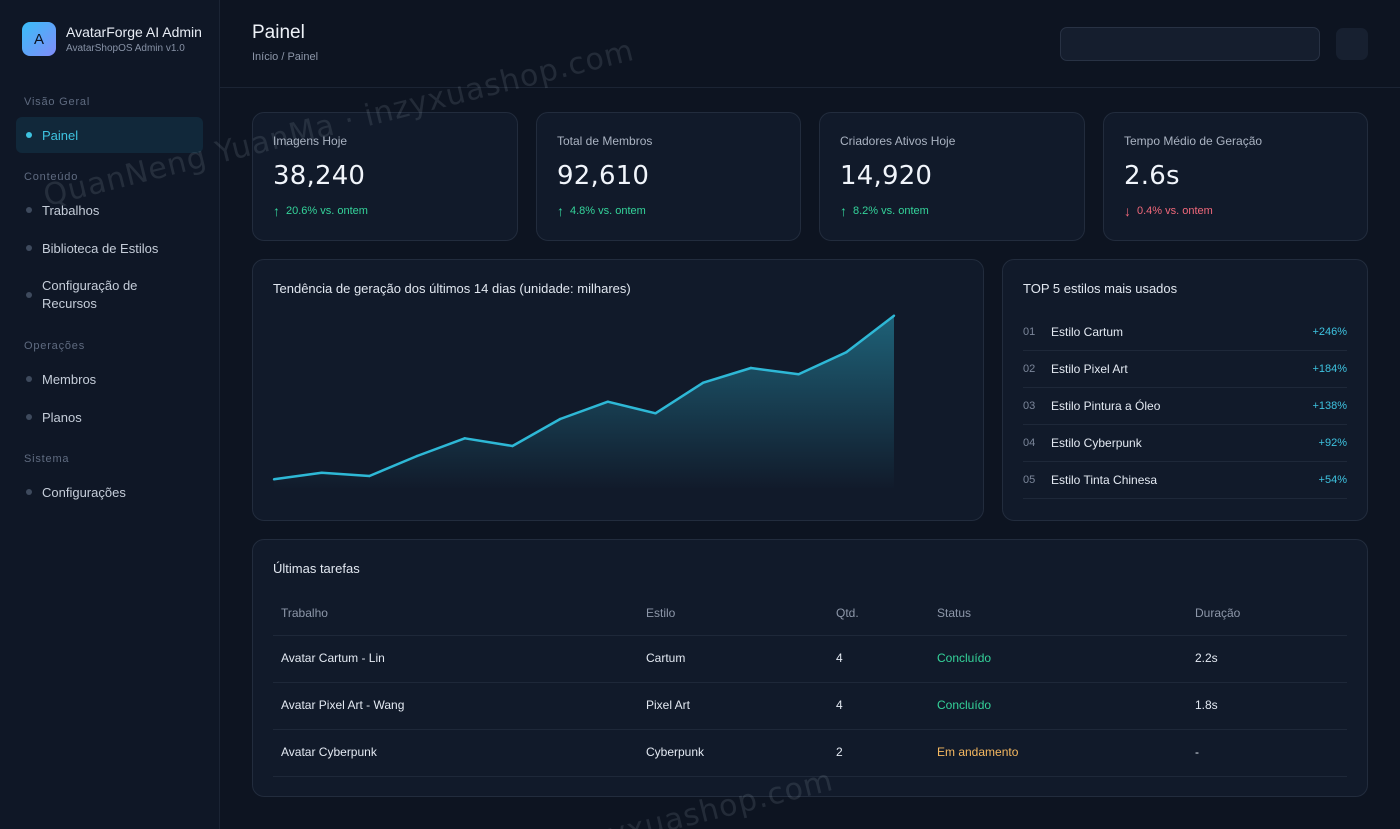 The width and height of the screenshot is (1400, 829). I want to click on growth-percent: +138%, so click(1329, 406).